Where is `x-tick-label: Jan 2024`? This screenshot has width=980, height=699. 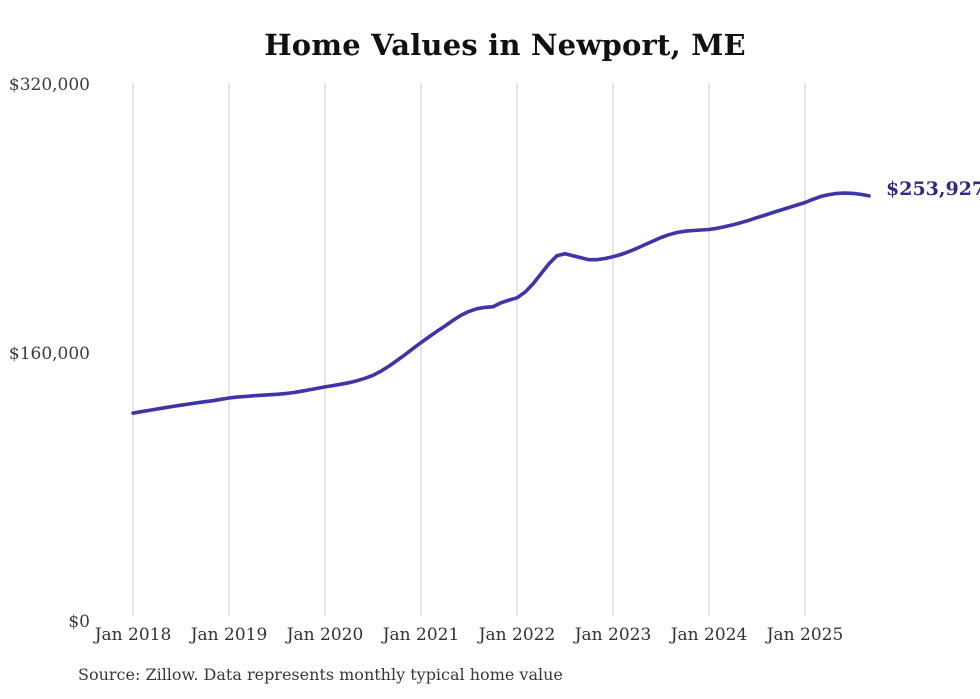 x-tick-label: Jan 2024 is located at coordinates (709, 635).